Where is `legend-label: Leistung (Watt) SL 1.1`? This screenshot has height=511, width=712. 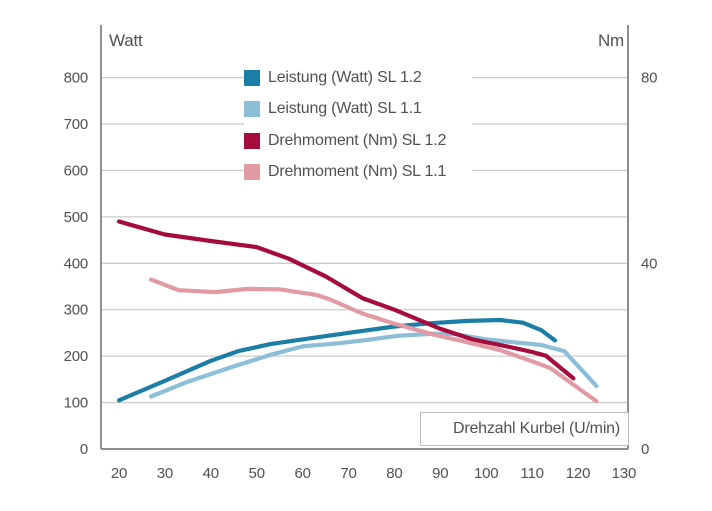 legend-label: Leistung (Watt) SL 1.1 is located at coordinates (345, 109).